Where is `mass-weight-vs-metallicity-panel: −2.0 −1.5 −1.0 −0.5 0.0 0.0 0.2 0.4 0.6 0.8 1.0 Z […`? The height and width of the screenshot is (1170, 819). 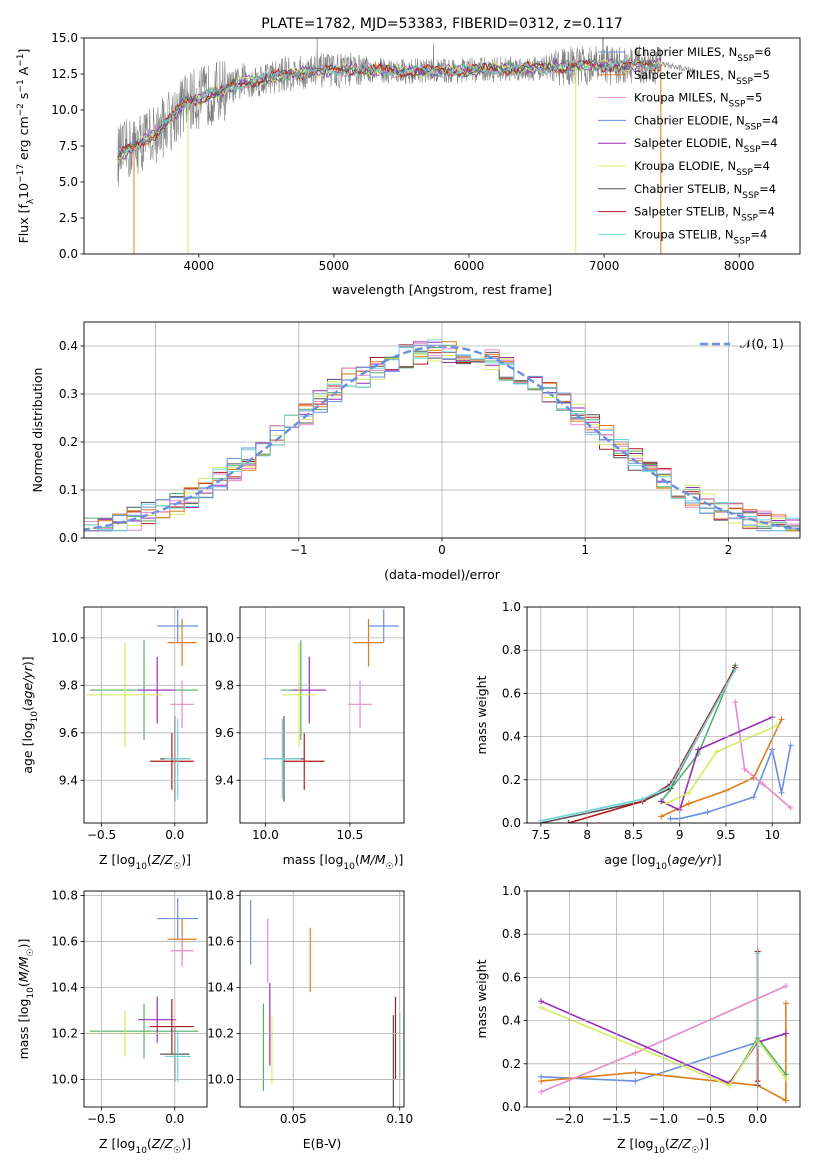
mass-weight-vs-metallicity-panel: −2.0 −1.5 −1.0 −0.5 0.0 0.0 0.2 0.4 0.6 0.8 1.0 Z [… is located at coordinates (637, 1020).